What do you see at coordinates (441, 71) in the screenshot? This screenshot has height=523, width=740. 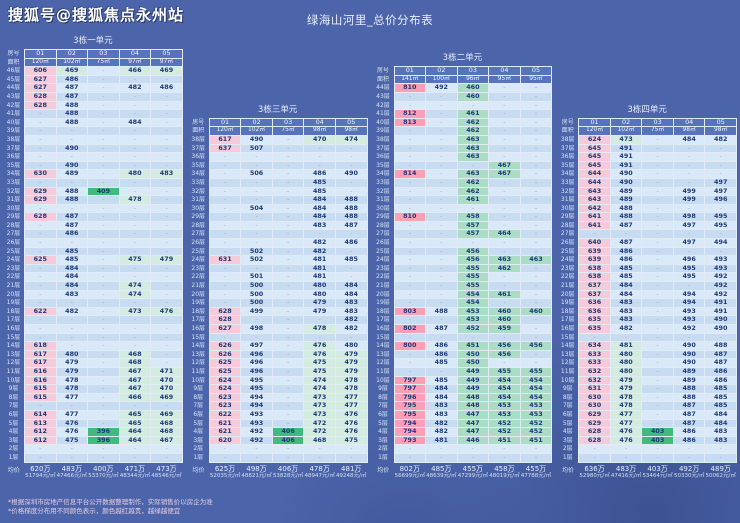 I see `column-header: 02` at bounding box center [441, 71].